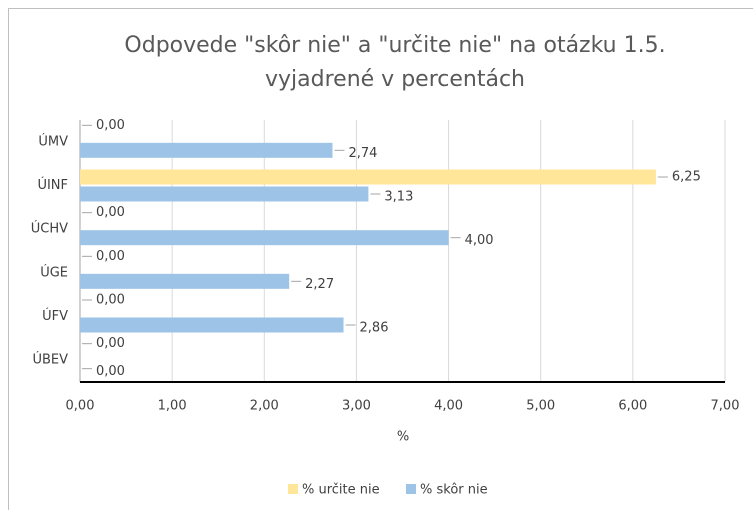 The width and height of the screenshot is (753, 510). I want to click on y-tick-label: ÚCHV, so click(49, 229).